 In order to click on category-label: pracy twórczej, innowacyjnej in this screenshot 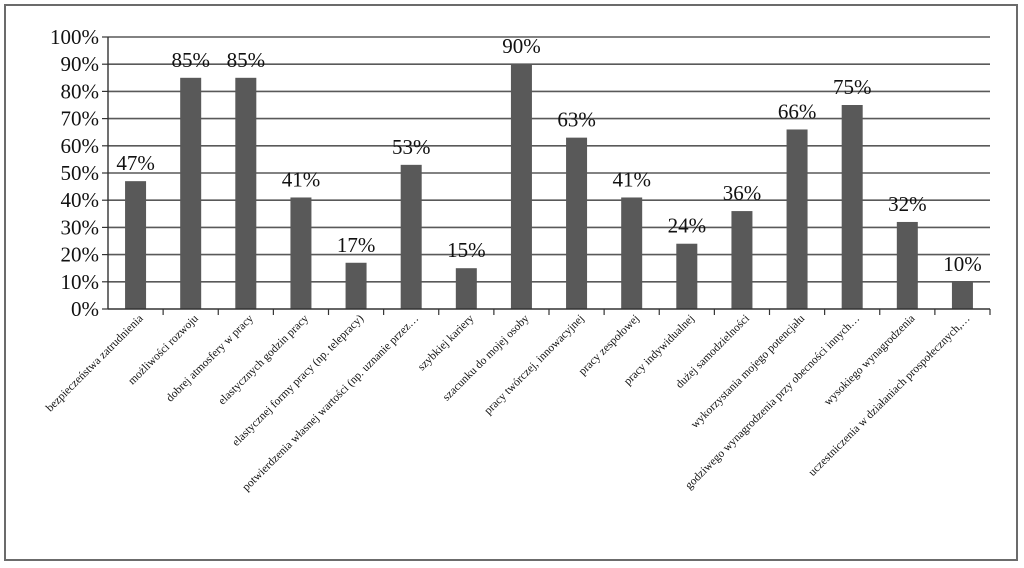, I will do `click(534, 365)`.